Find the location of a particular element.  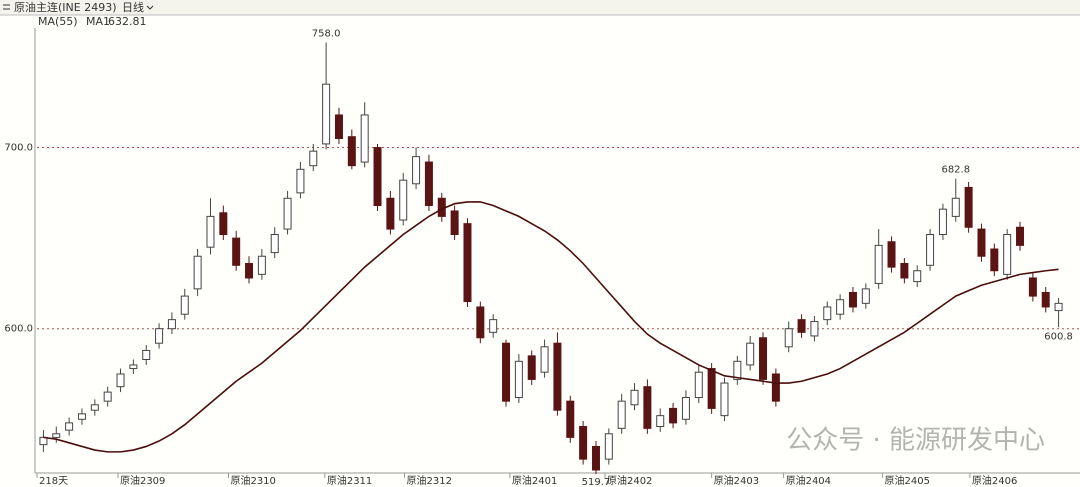

annotation: 600.8 is located at coordinates (1058, 336).